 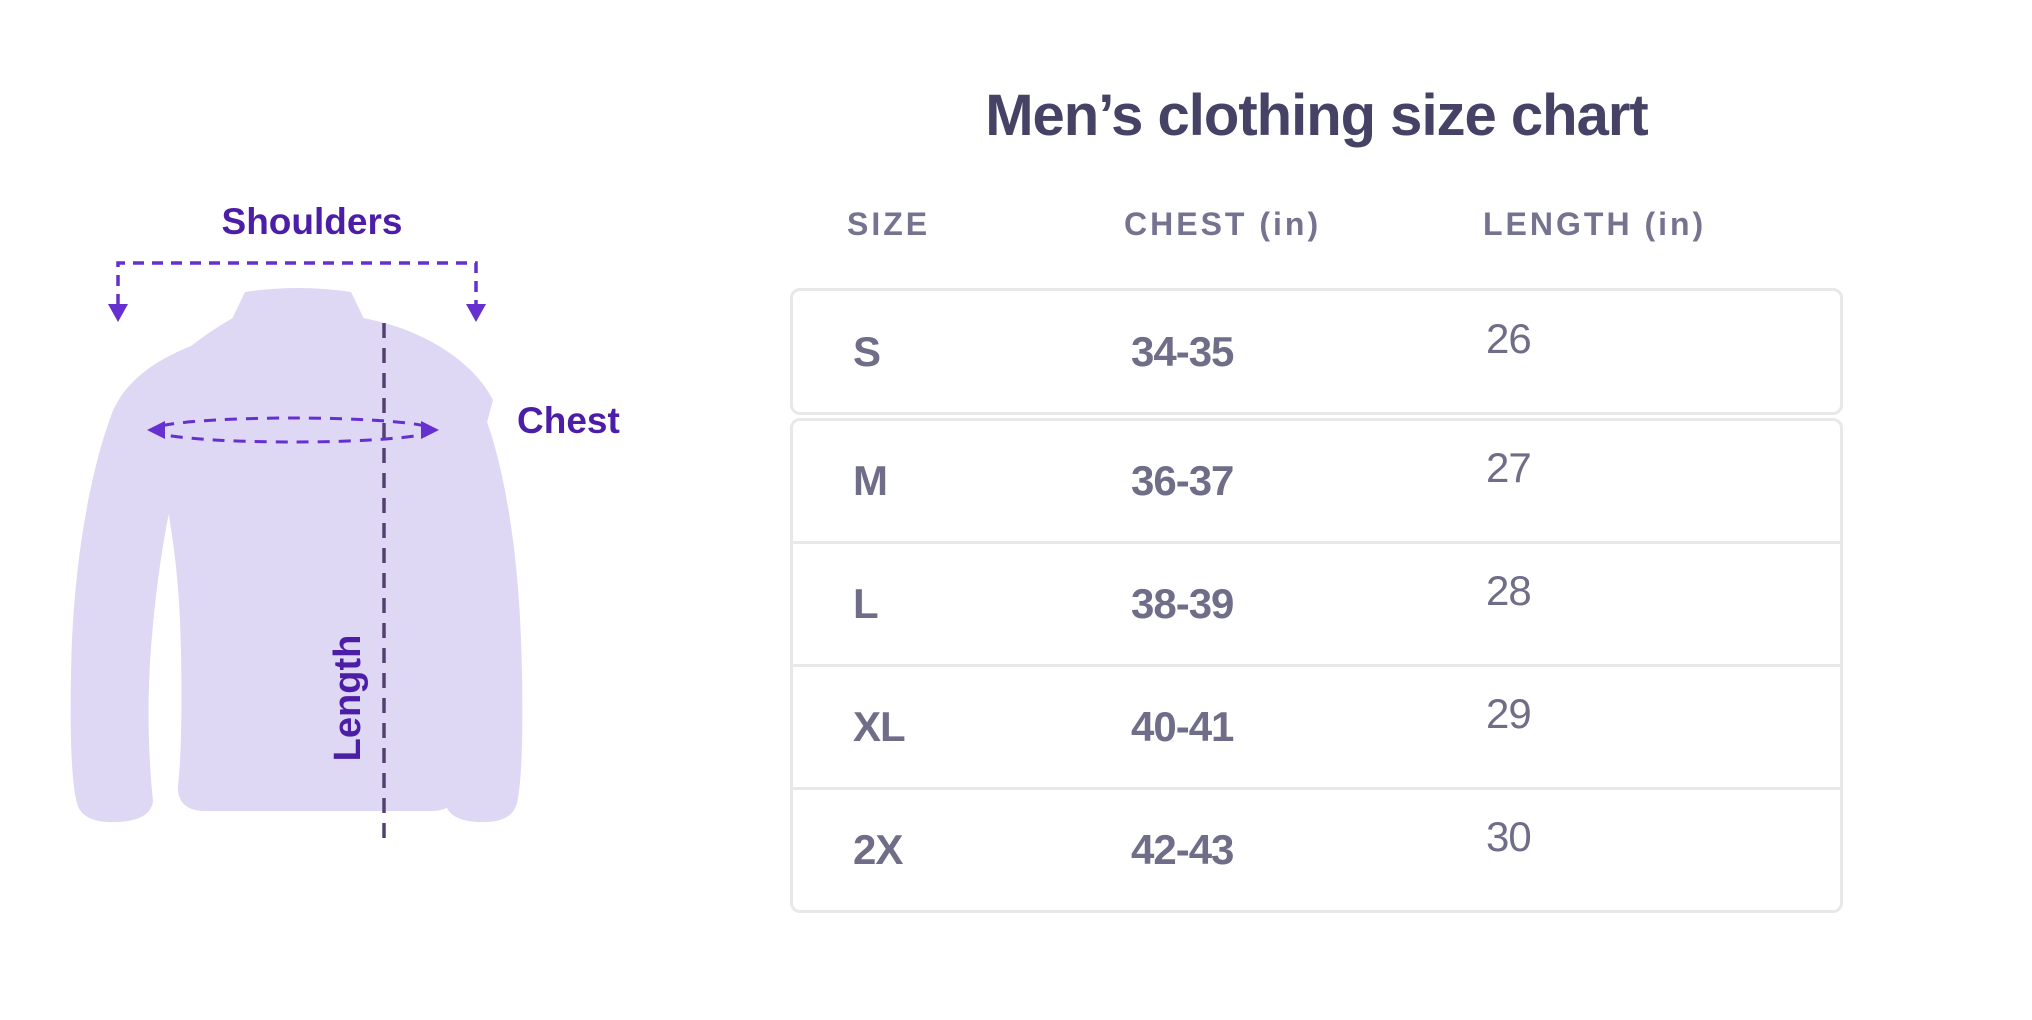 What do you see at coordinates (297, 291) in the screenshot?
I see `shoulders-bracket-icon` at bounding box center [297, 291].